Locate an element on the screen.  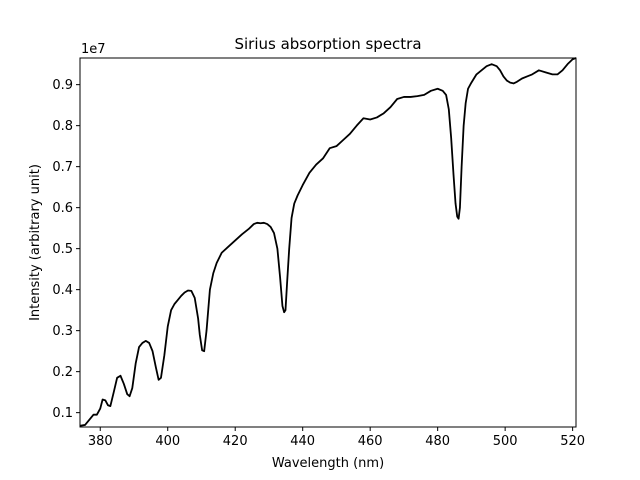
y-tick-label: 0.7 is located at coordinates (62, 167).